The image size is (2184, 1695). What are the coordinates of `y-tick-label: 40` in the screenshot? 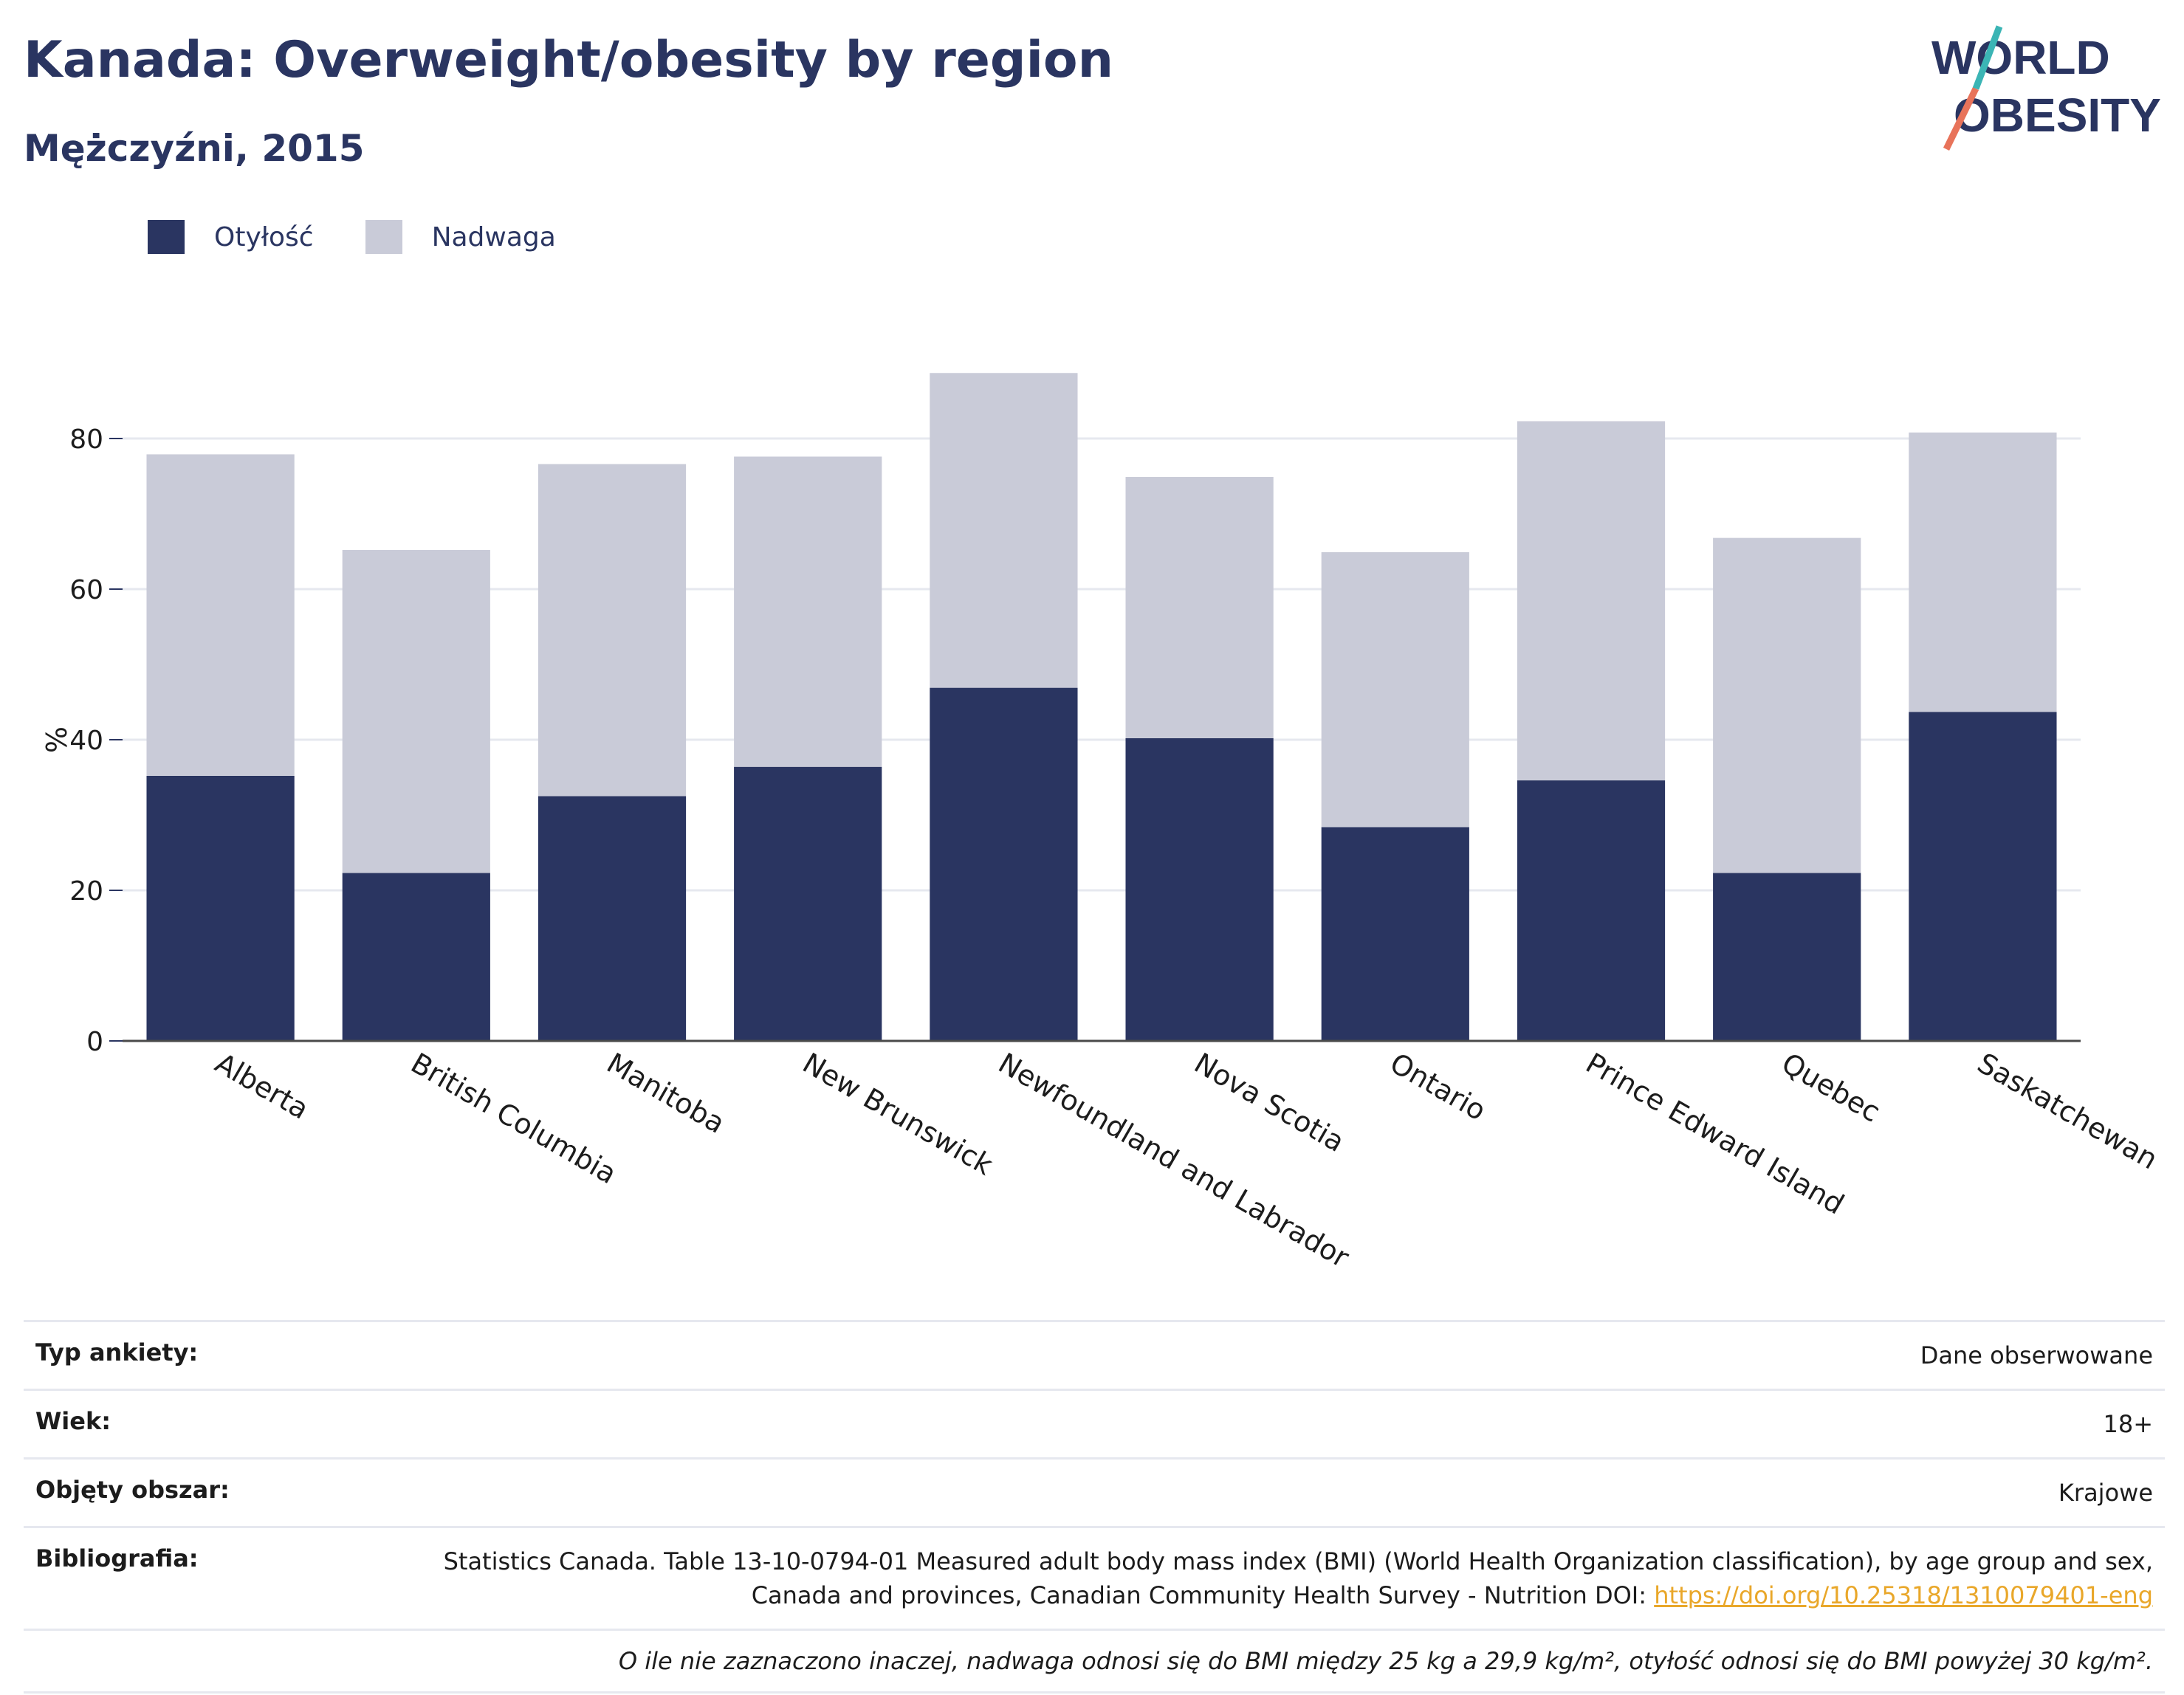 It's located at (86, 741).